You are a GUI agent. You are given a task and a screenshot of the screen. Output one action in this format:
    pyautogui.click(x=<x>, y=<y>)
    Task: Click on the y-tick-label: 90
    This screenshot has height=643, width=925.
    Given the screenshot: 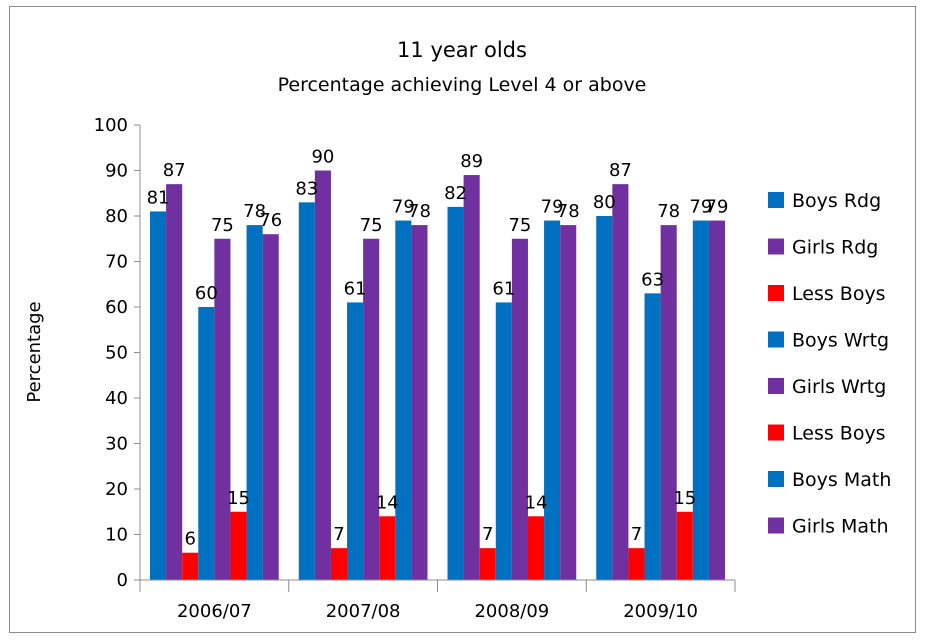 What is the action you would take?
    pyautogui.click(x=116, y=171)
    